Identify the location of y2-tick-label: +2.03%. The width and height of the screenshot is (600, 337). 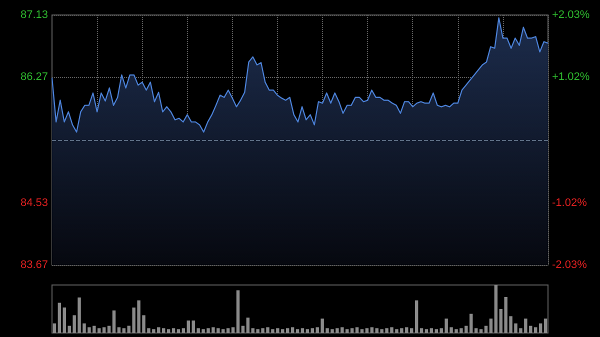
(571, 15).